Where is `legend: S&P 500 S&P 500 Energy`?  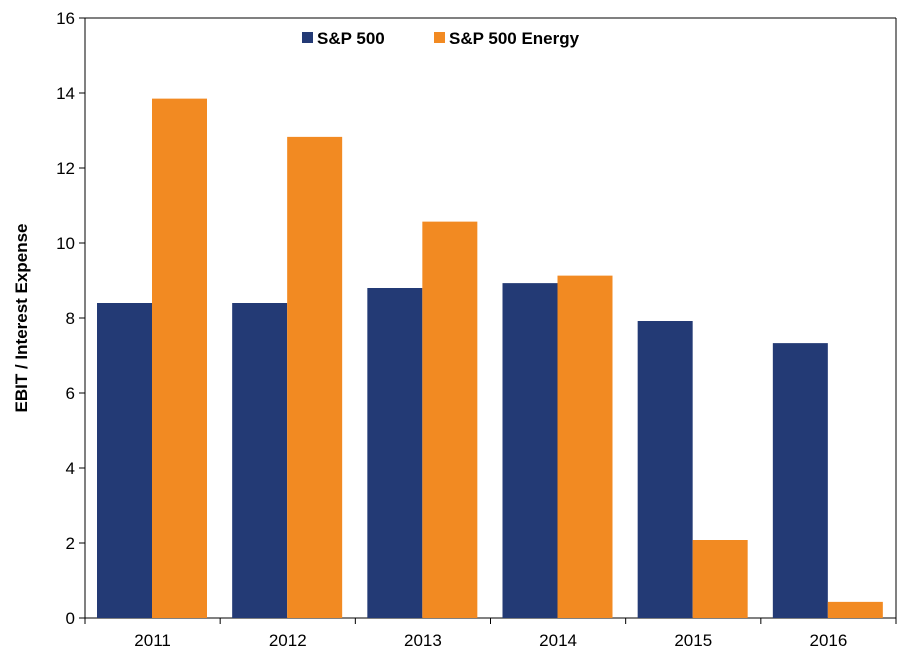 legend: S&P 500 S&P 500 Energy is located at coordinates (441, 38).